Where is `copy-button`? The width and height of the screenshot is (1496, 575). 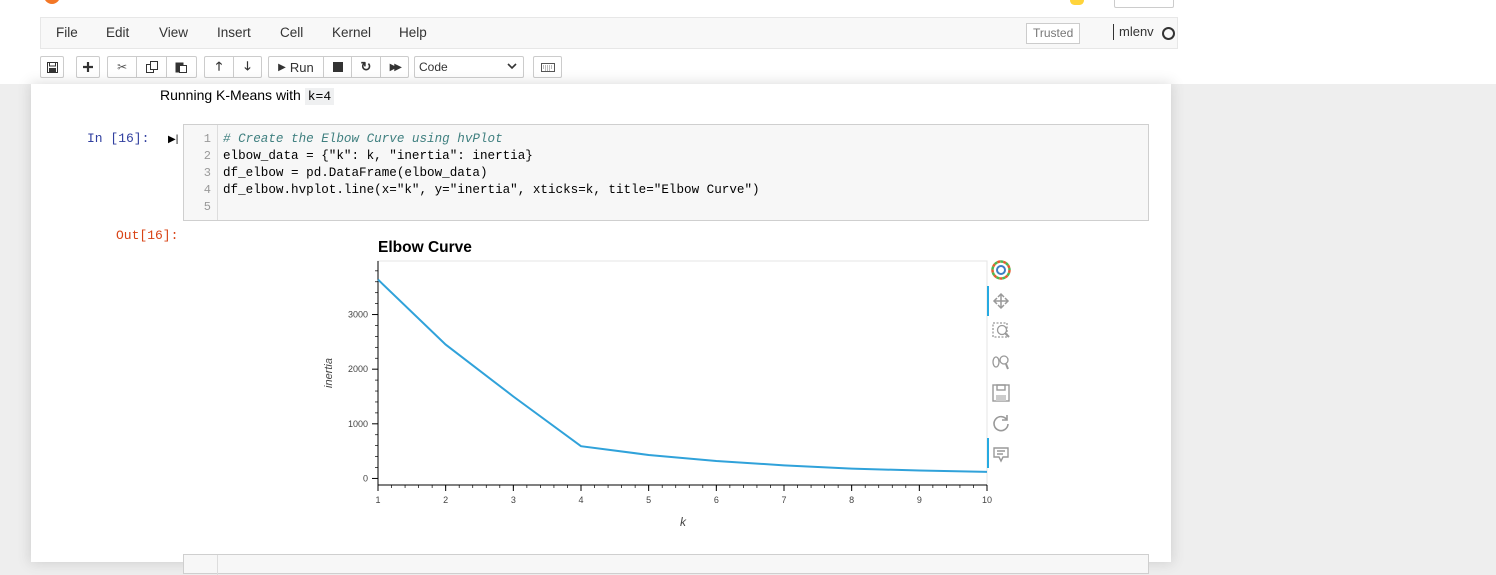
copy-button is located at coordinates (152, 67).